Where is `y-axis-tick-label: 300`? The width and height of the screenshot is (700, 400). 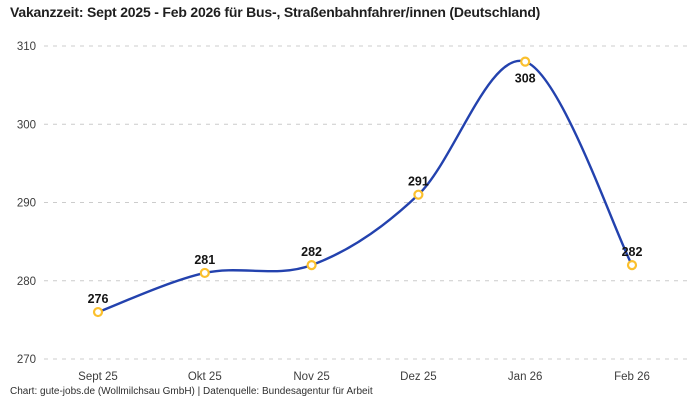
y-axis-tick-label: 300 is located at coordinates (26, 125).